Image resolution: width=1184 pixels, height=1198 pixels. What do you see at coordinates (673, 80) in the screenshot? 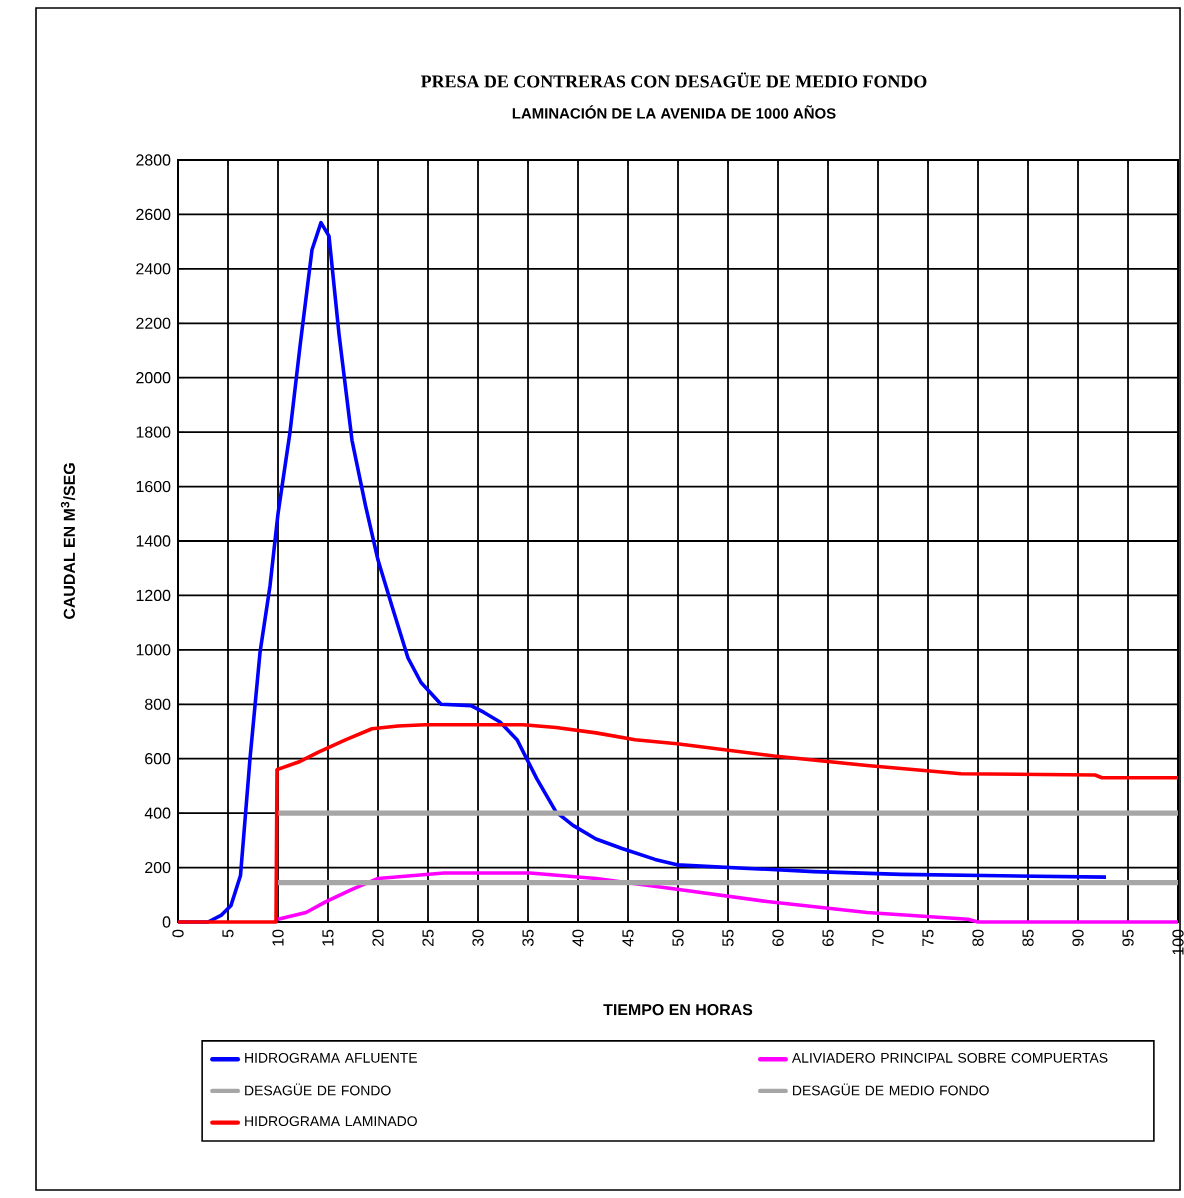
I see `chart-title: PRESA DE CONTRERAS CON DESAGÜE DE MEDIO FONDO` at bounding box center [673, 80].